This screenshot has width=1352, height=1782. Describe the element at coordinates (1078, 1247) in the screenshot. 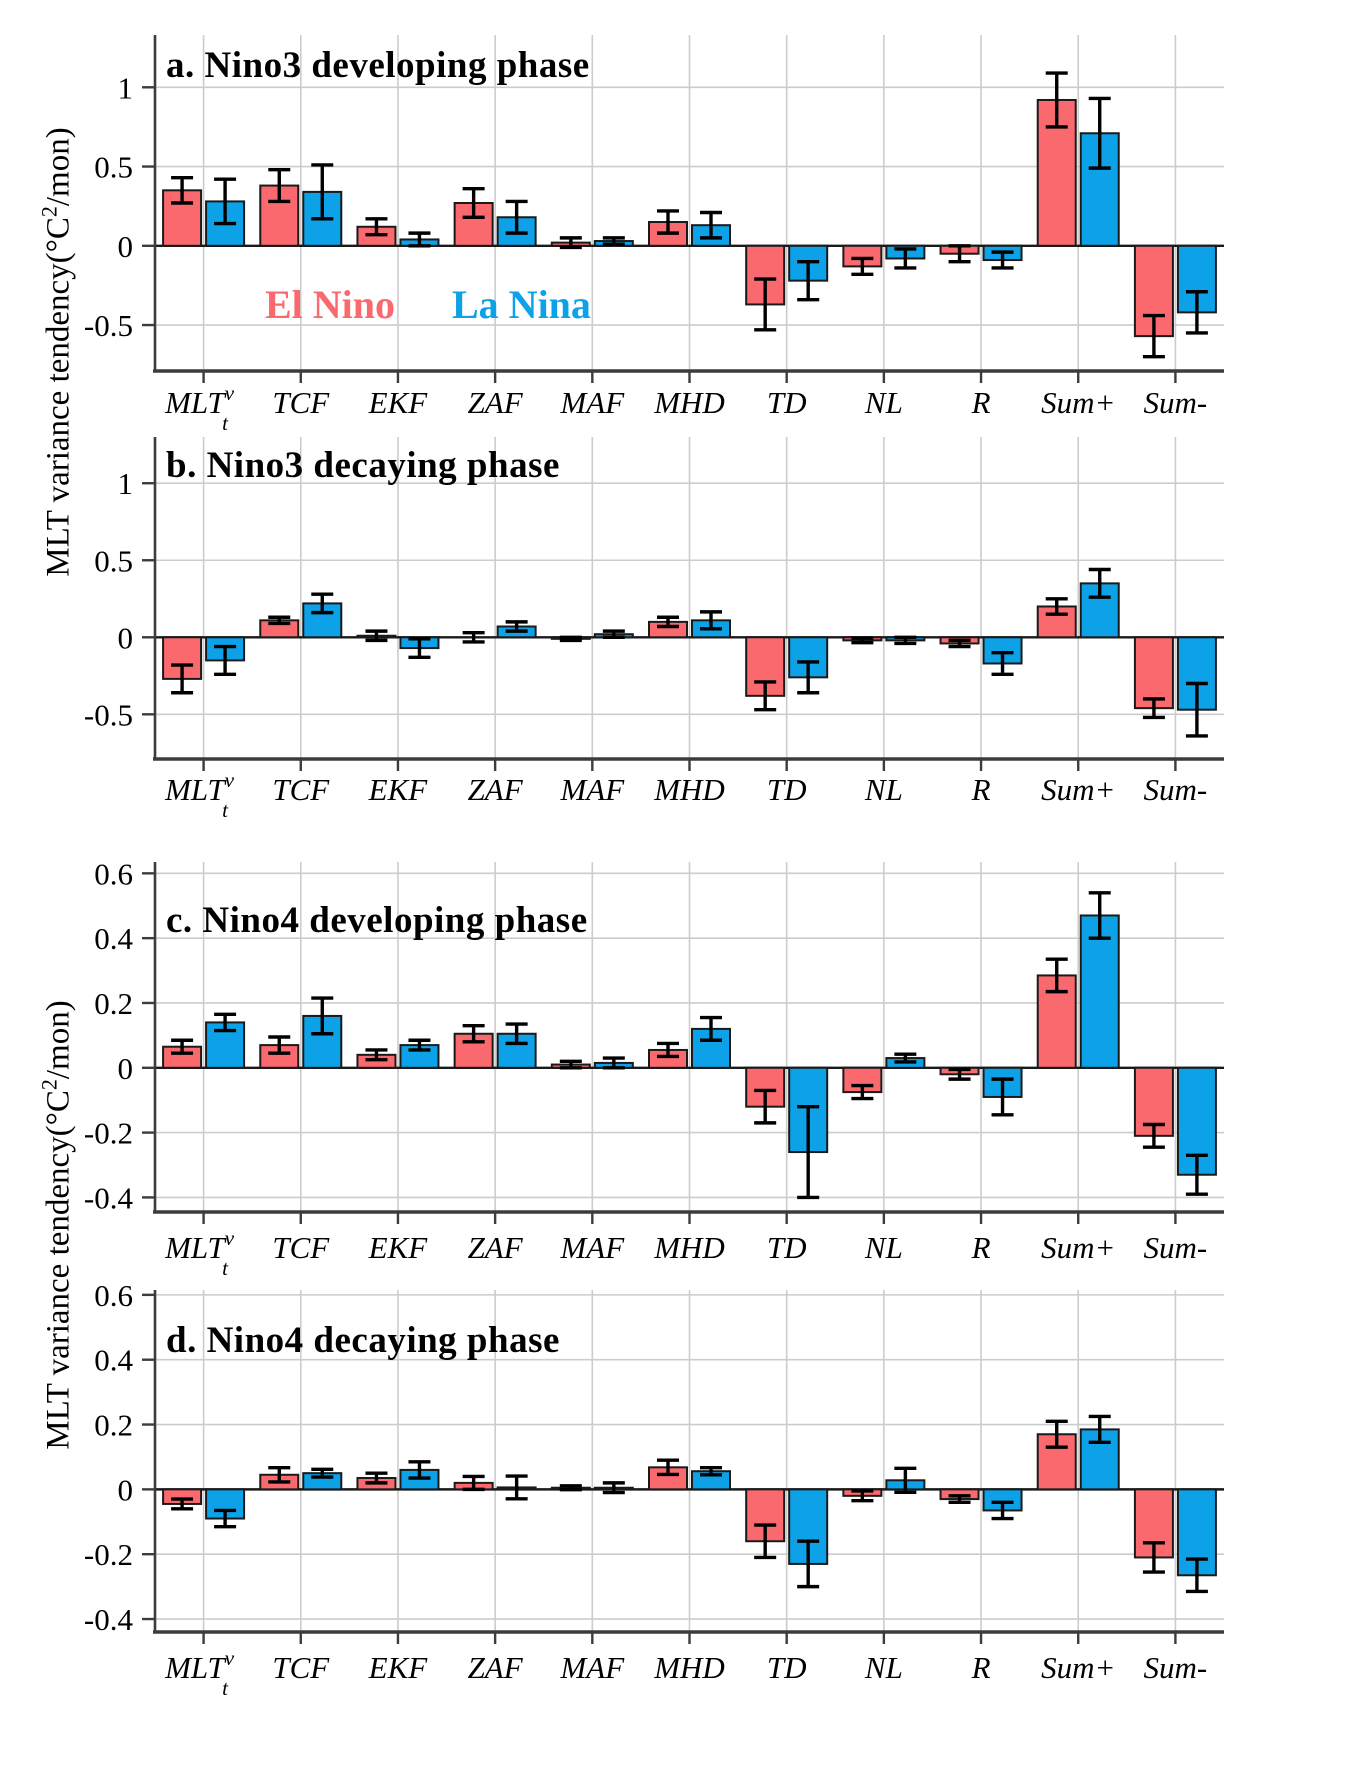

I see `x-tick-label: Sum+` at that location.